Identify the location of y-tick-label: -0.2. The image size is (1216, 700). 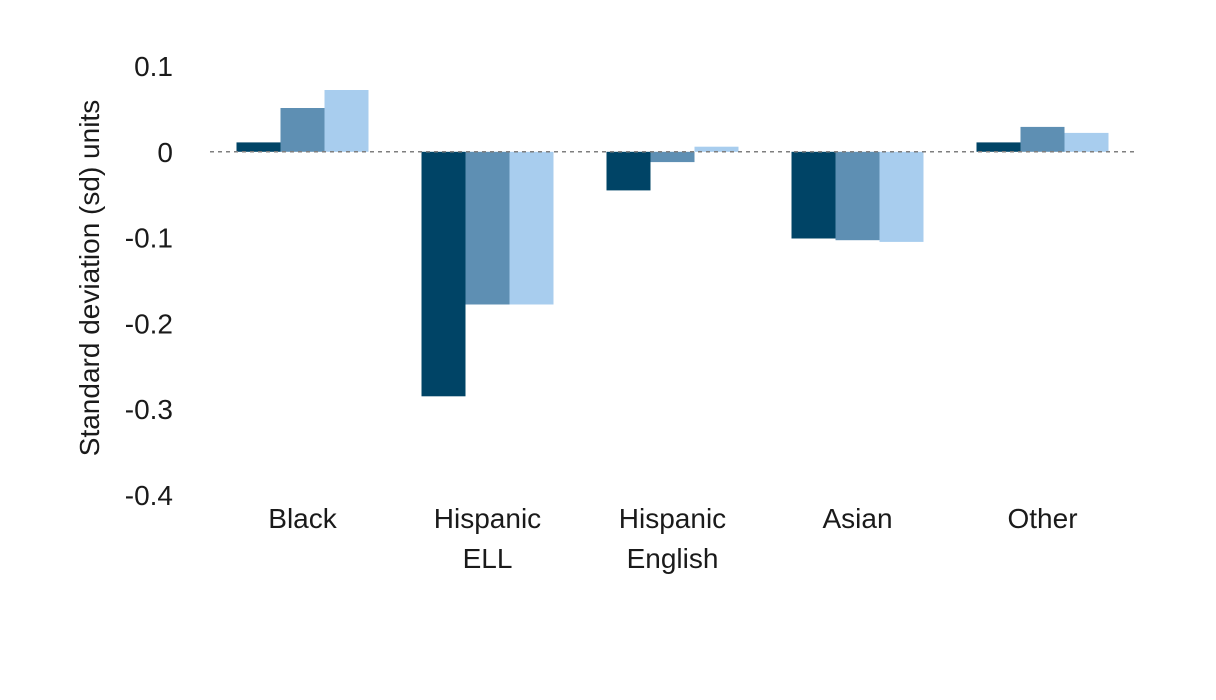
(149, 323).